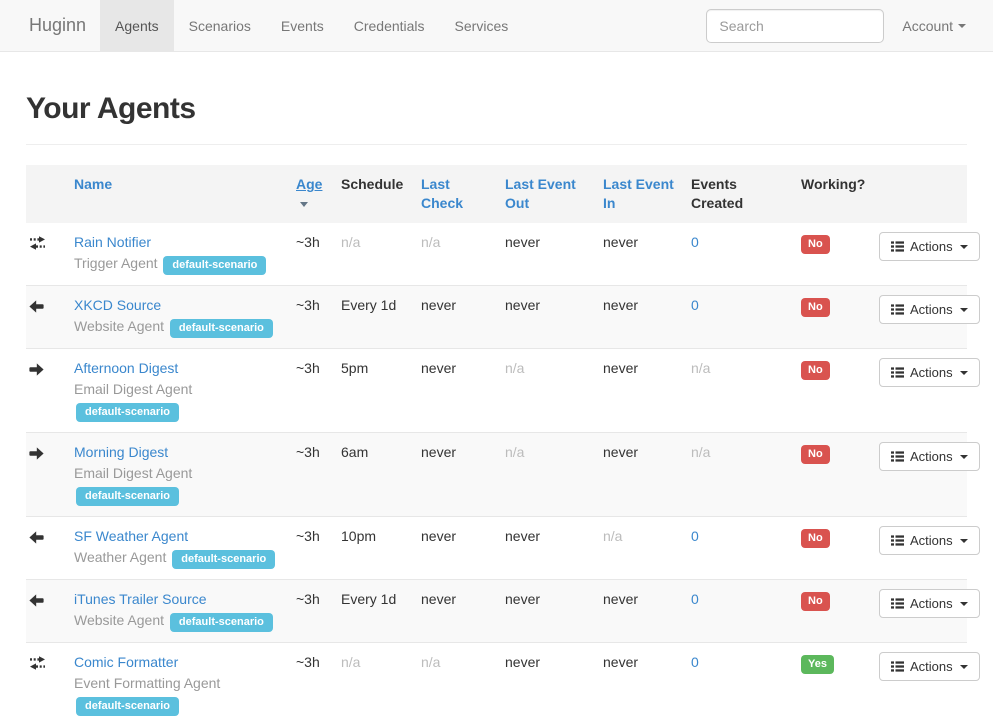  I want to click on nav-item-events: Events, so click(302, 25).